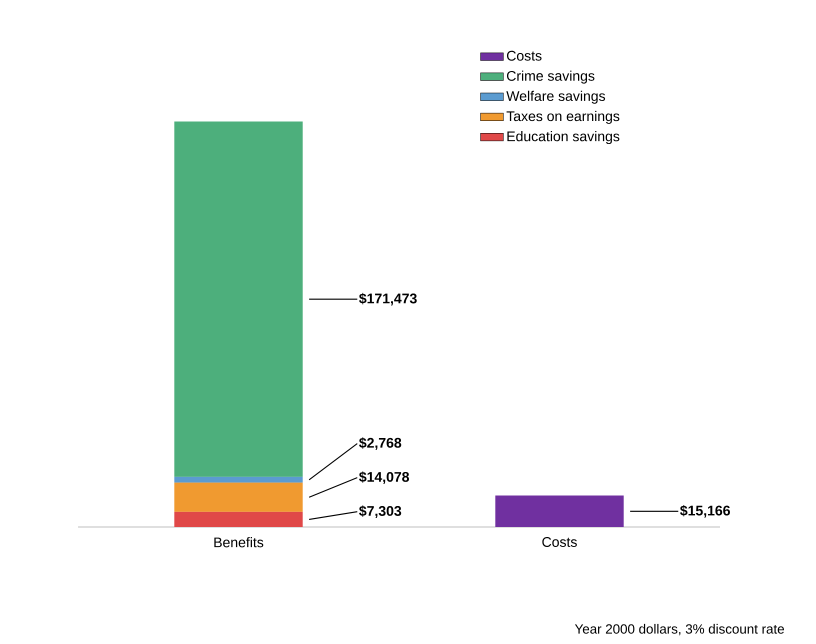 Image resolution: width=816 pixels, height=644 pixels. What do you see at coordinates (705, 511) in the screenshot?
I see `data-label: $15,166` at bounding box center [705, 511].